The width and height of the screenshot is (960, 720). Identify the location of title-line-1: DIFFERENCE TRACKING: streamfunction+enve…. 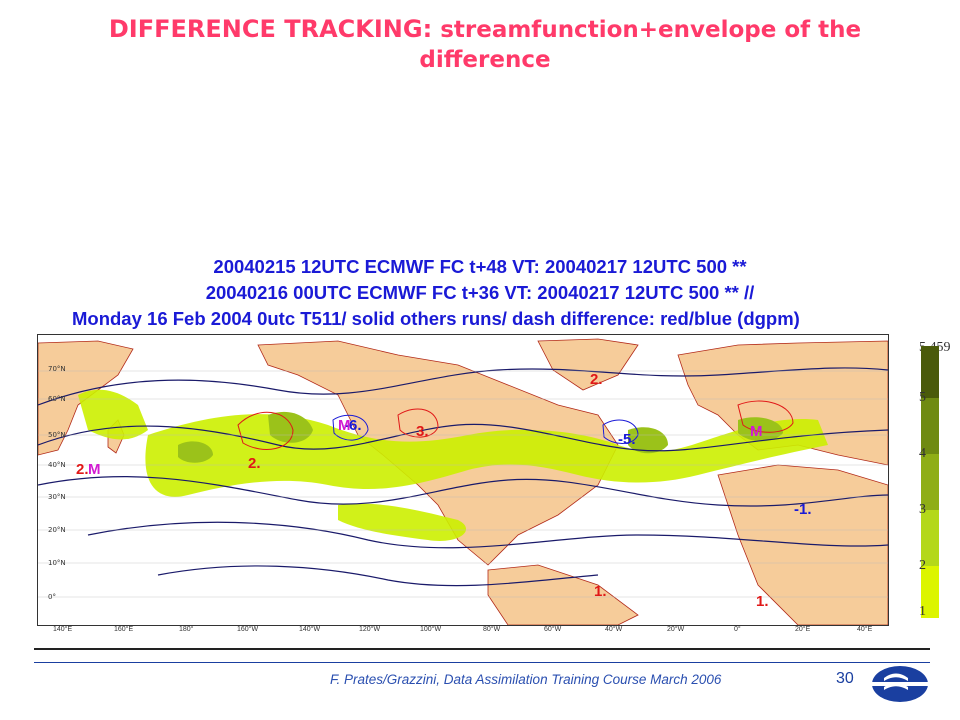
(485, 29).